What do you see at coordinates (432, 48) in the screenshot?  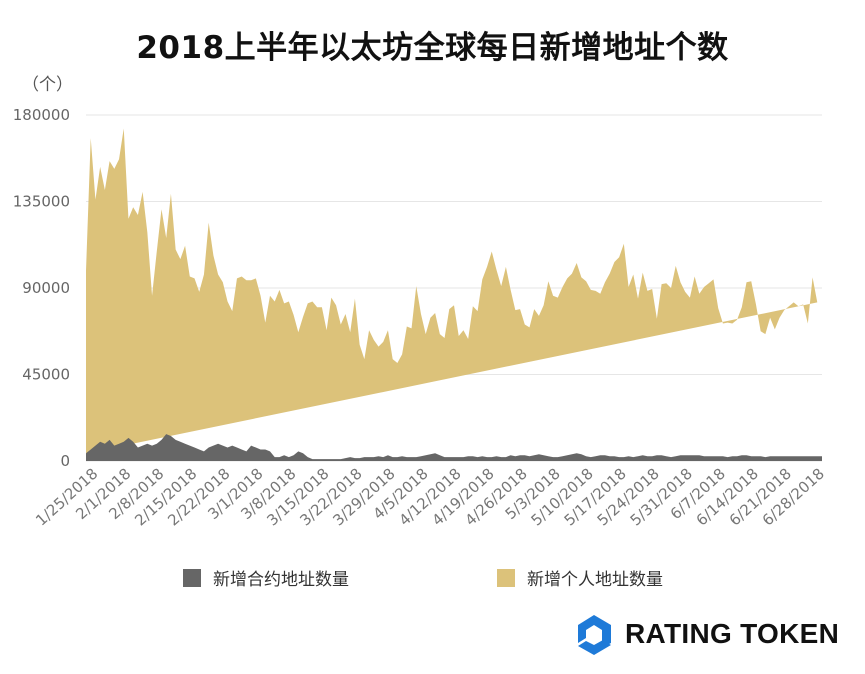 I see `page-title: 2018上半年以太坊全球每日新增地址个数` at bounding box center [432, 48].